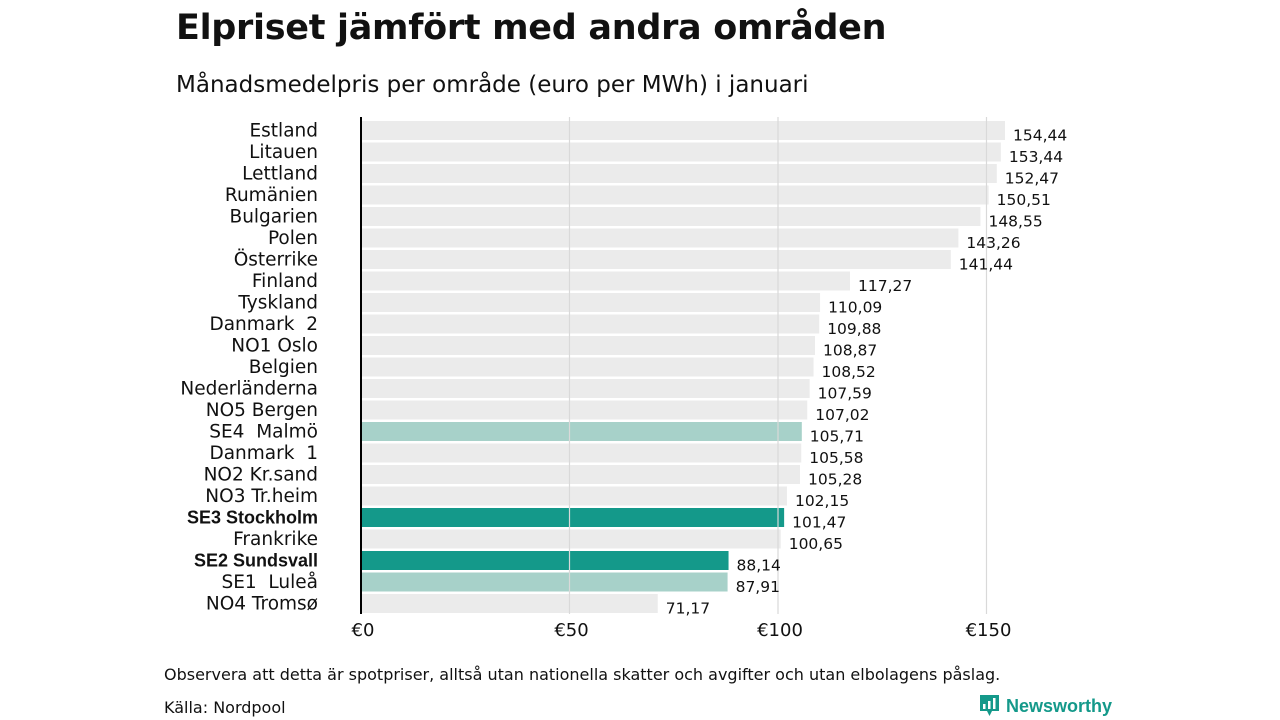 The height and width of the screenshot is (720, 1280). Describe the element at coordinates (835, 480) in the screenshot. I see `value-label: 105,28` at that location.